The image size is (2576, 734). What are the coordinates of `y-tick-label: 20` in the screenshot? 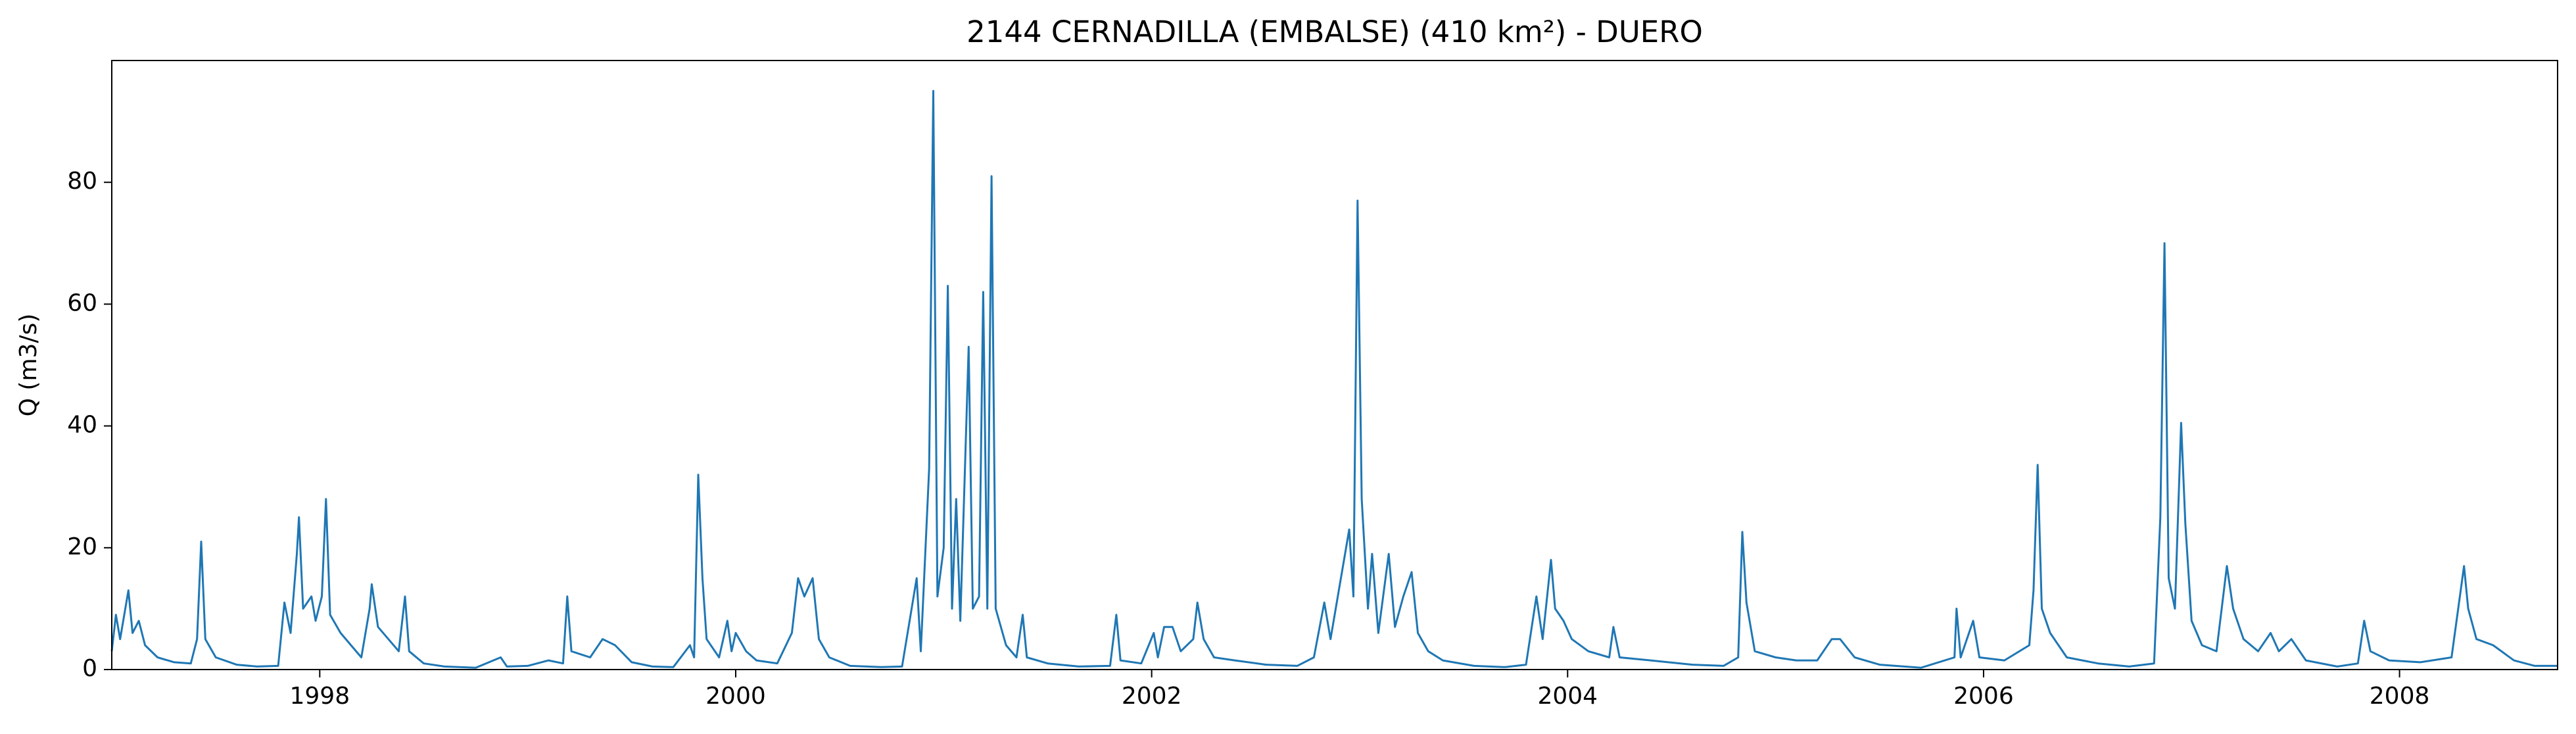 It's located at (82, 546).